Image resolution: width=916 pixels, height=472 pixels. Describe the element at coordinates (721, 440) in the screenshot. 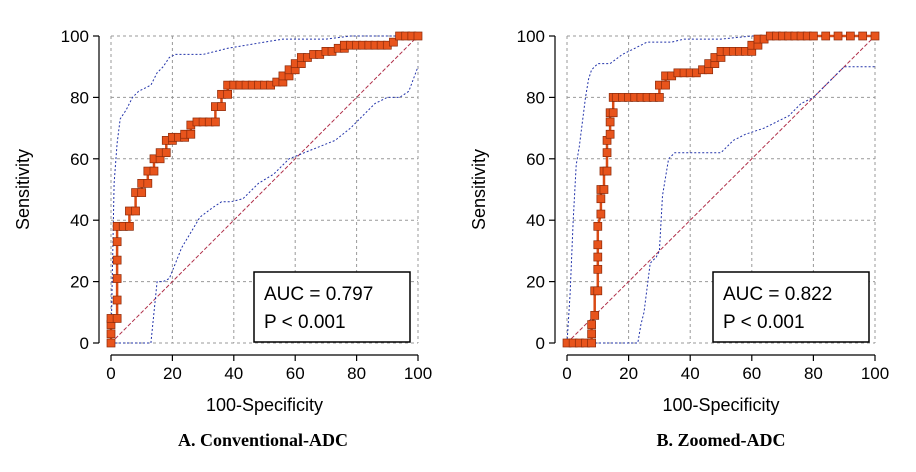

I see `panel-caption: B. Zoomed-ADC` at that location.